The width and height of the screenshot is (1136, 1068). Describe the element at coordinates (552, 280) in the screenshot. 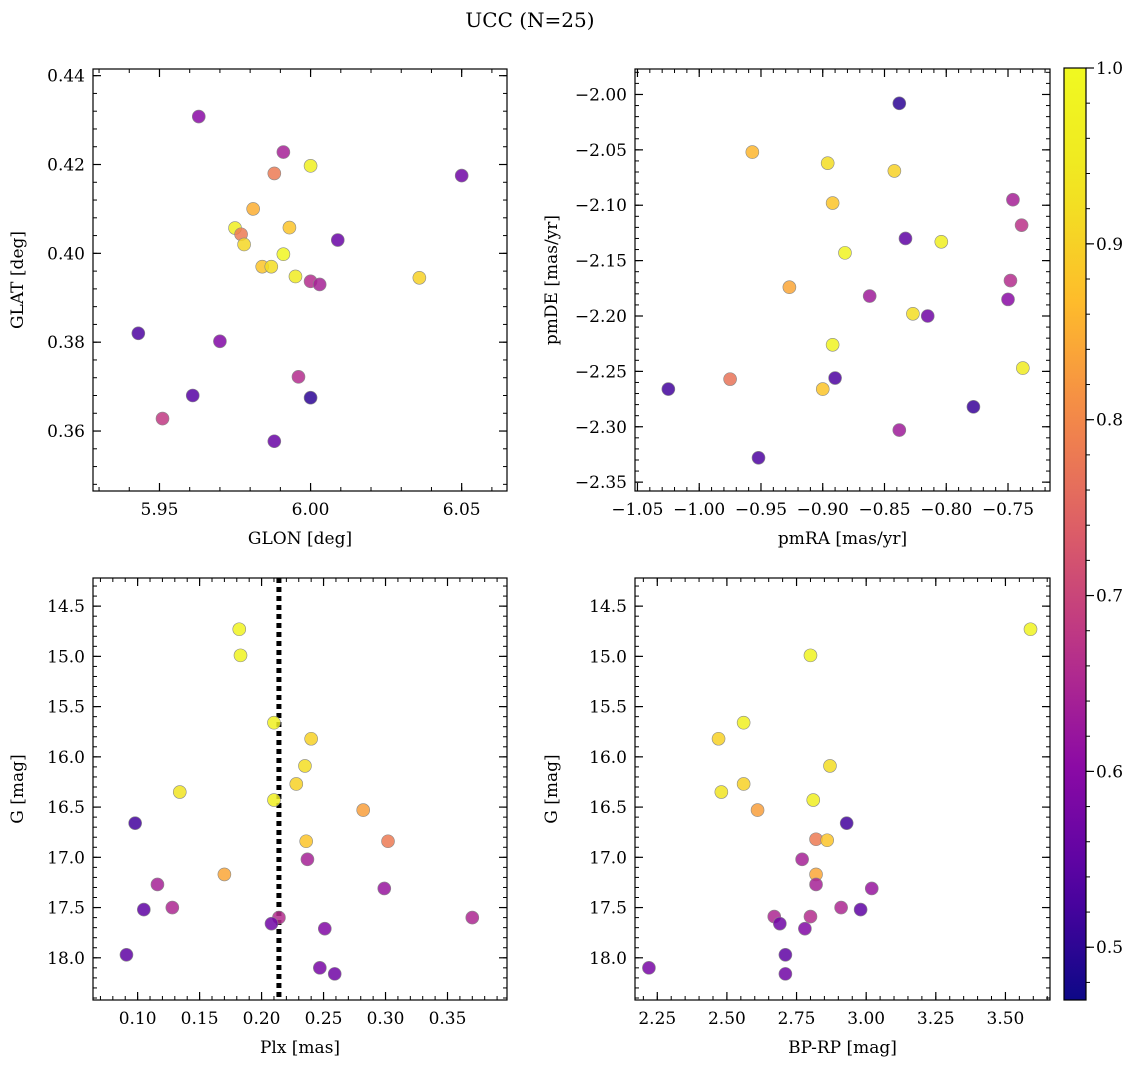

I see `y-axis-label: pmDE [mas/yr]` at that location.